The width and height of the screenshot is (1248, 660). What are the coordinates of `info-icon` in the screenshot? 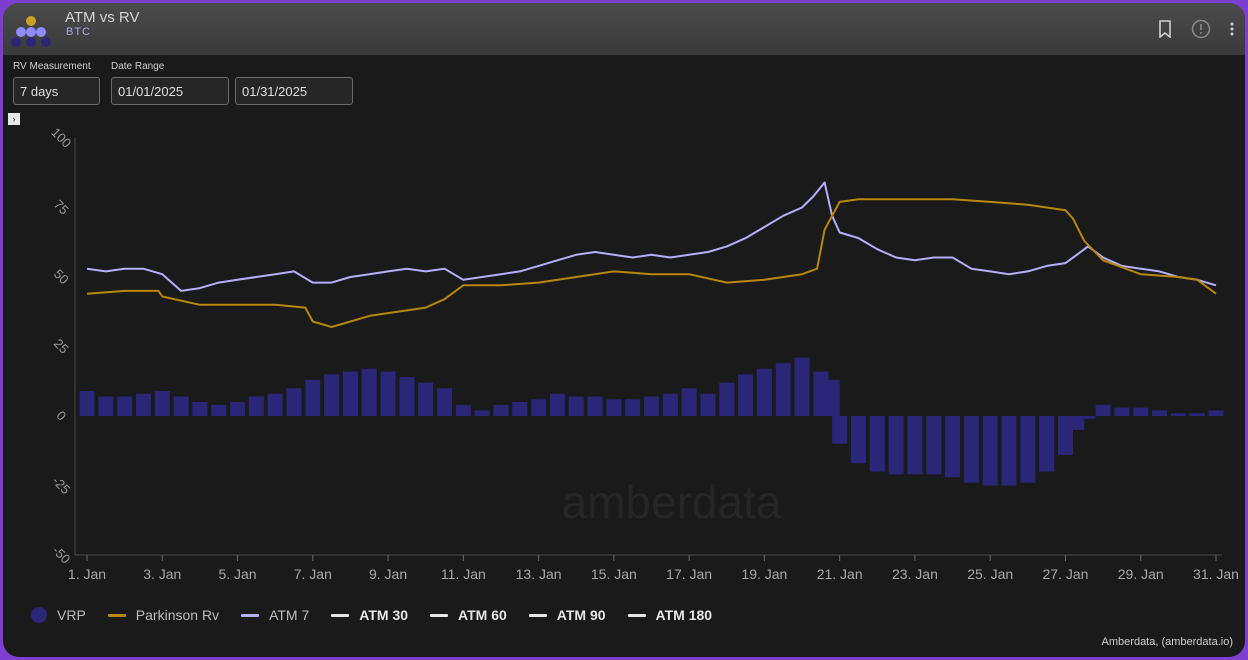 It's located at (1201, 31).